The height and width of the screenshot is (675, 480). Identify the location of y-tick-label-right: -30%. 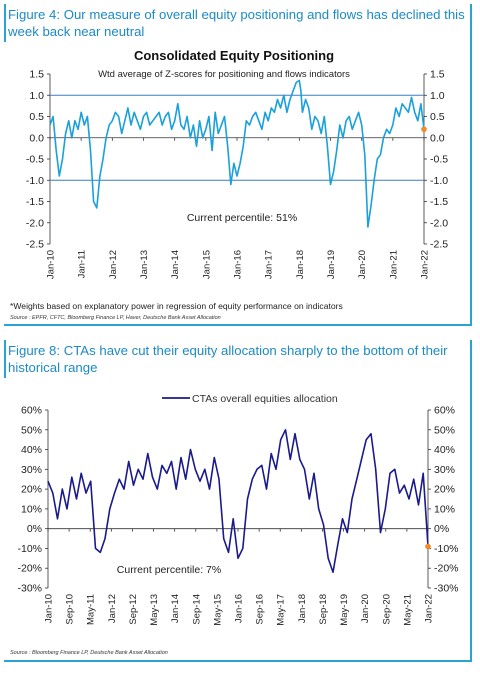
(446, 589).